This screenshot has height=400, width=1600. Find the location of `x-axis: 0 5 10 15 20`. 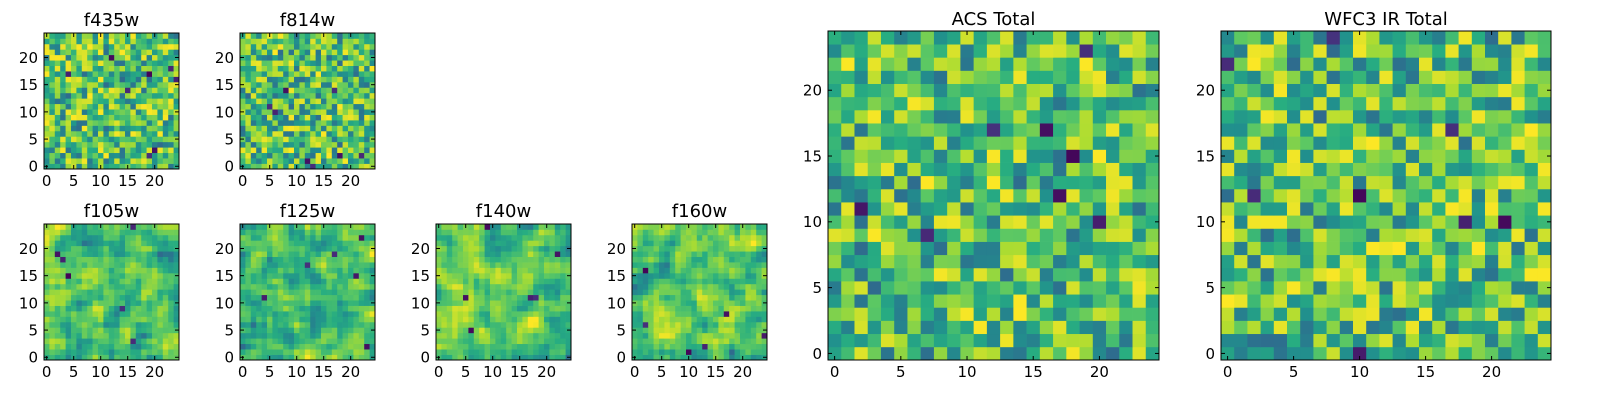

x-axis: 0 5 10 15 20 is located at coordinates (299, 302).